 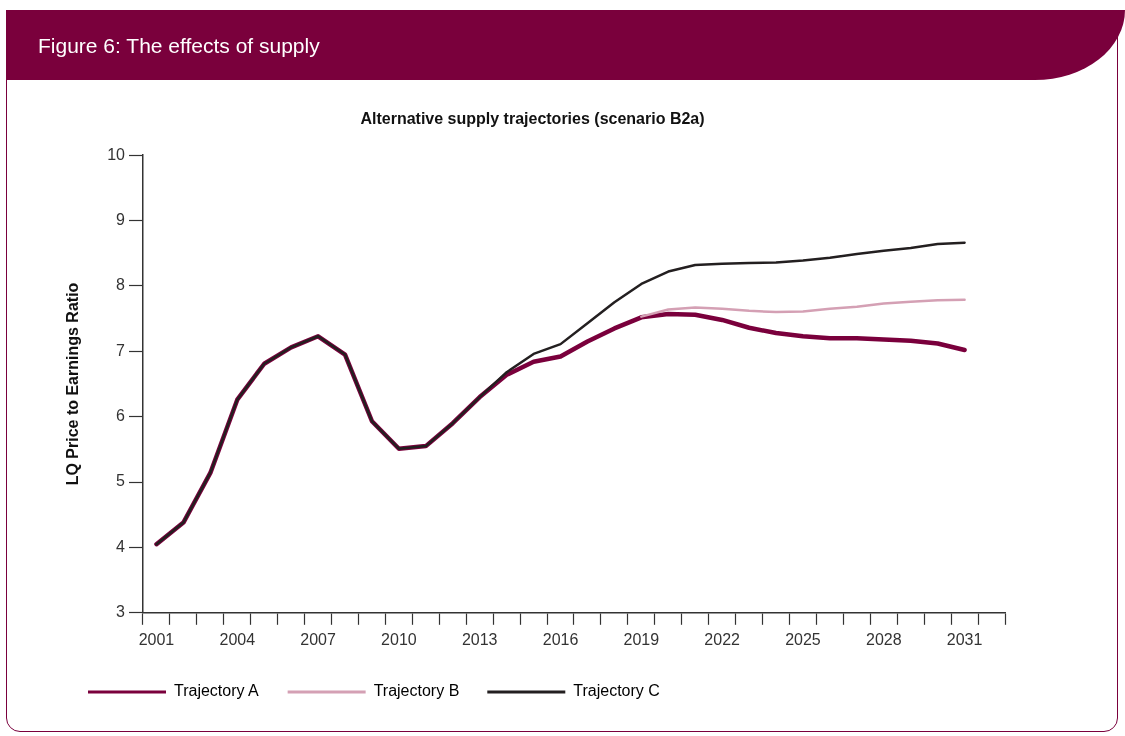 I want to click on chart-subtitle: Alternative supply trajectories (scenario B2a), so click(x=532, y=119).